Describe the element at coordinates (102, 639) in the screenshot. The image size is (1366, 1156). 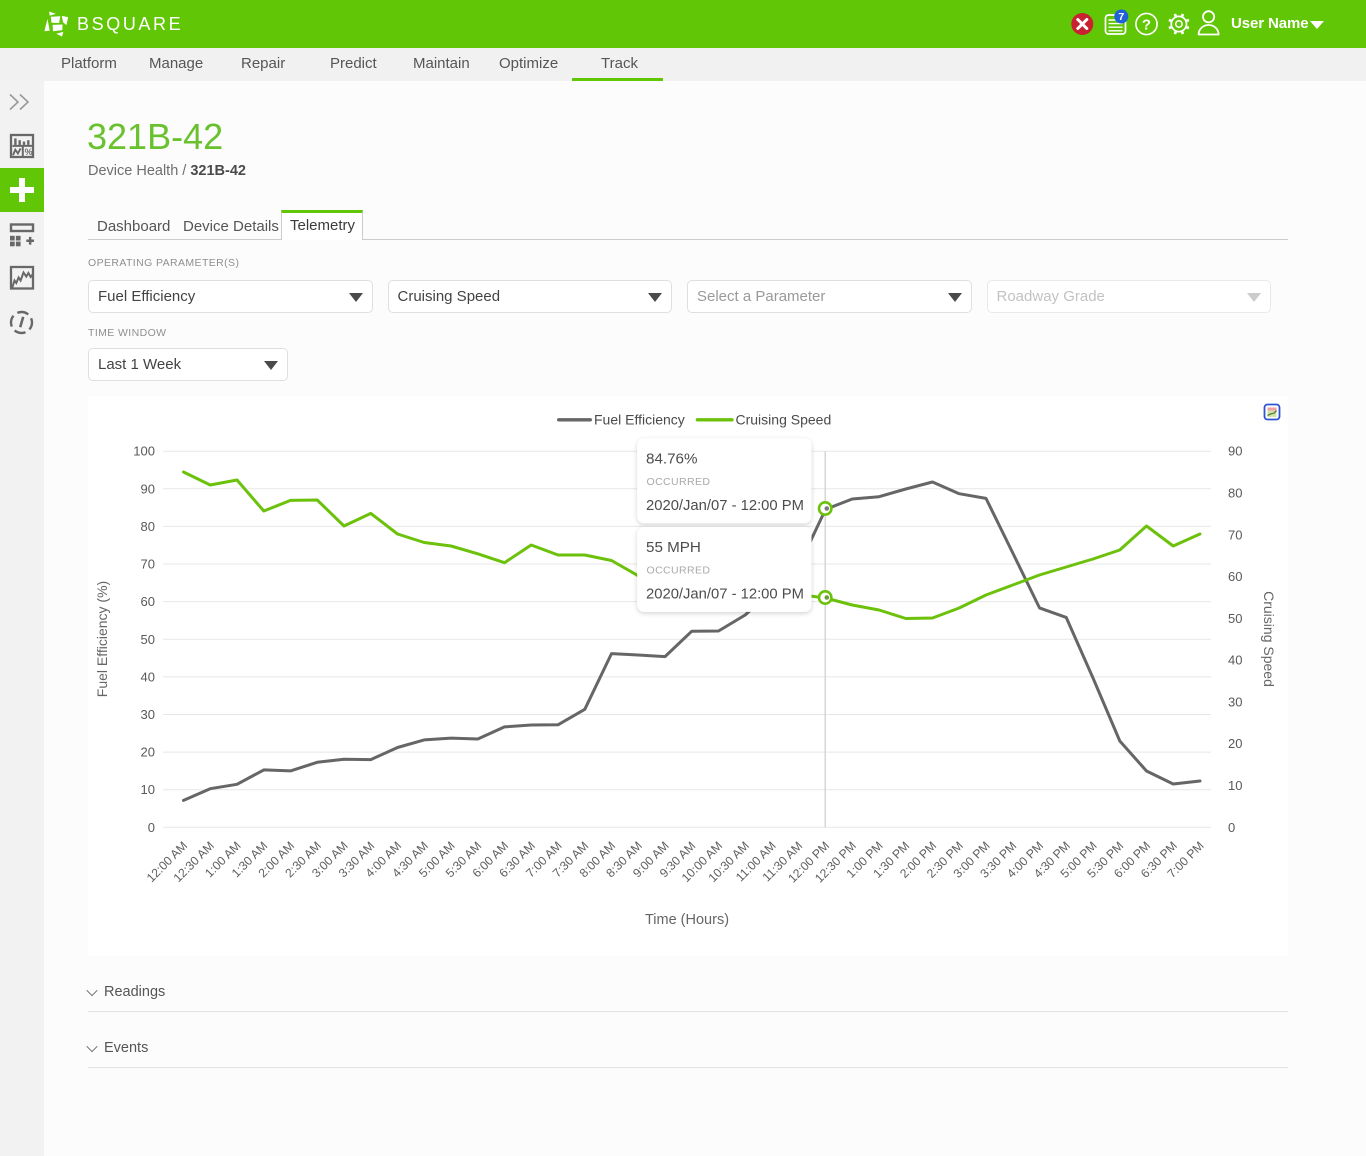
I see `svg-text: Fuel Efficiency (%)` at that location.